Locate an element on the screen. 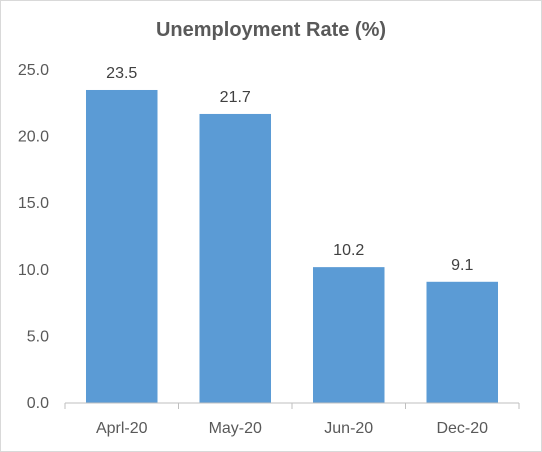 Image resolution: width=542 pixels, height=452 pixels. data-label: 23.5 is located at coordinates (121, 73).